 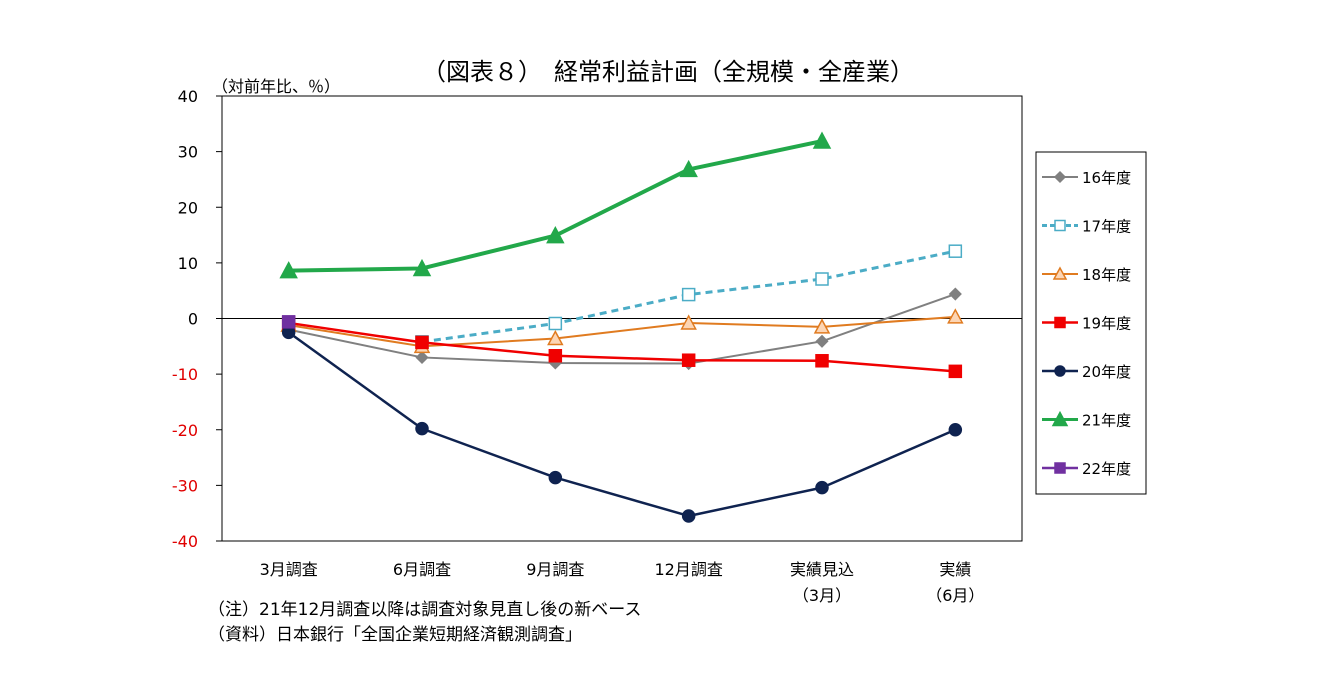 What do you see at coordinates (424, 610) in the screenshot?
I see `footnote: （注）21年12月調査以降は調査対象見直し後の新ベース` at bounding box center [424, 610].